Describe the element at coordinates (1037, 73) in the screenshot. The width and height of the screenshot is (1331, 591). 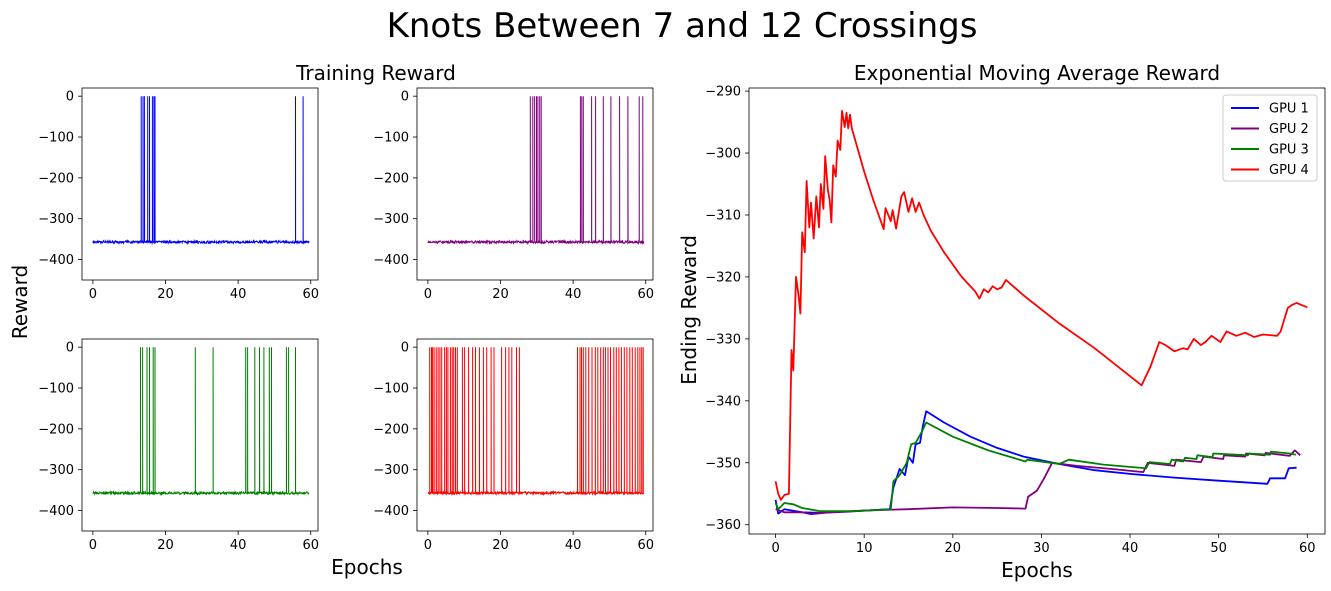
I see `ema-title: Exponential Moving Average Reward` at that location.